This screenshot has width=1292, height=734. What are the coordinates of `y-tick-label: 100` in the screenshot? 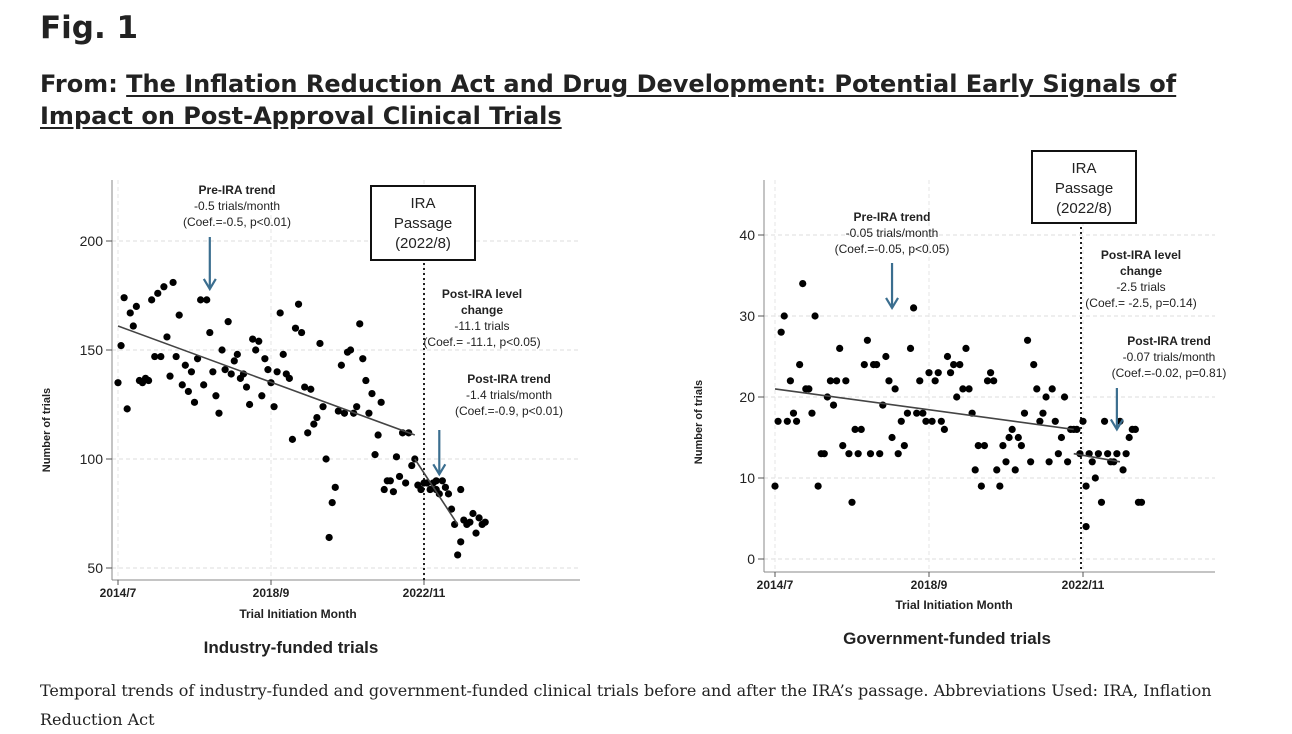 It's located at (92, 459).